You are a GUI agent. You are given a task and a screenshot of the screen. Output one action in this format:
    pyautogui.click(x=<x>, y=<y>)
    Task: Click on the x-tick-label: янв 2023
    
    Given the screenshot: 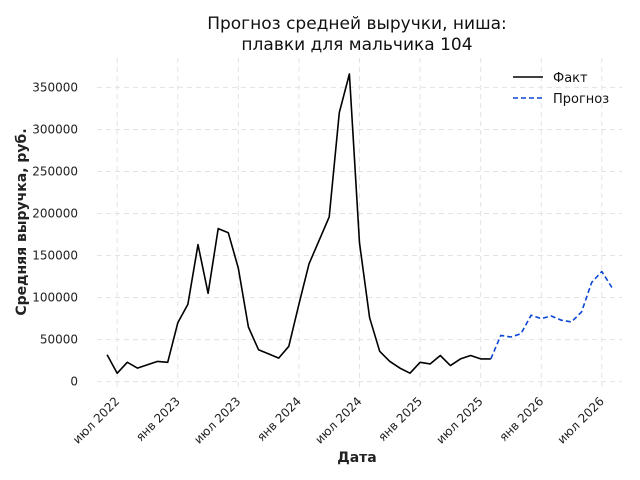 What is the action you would take?
    pyautogui.click(x=158, y=419)
    